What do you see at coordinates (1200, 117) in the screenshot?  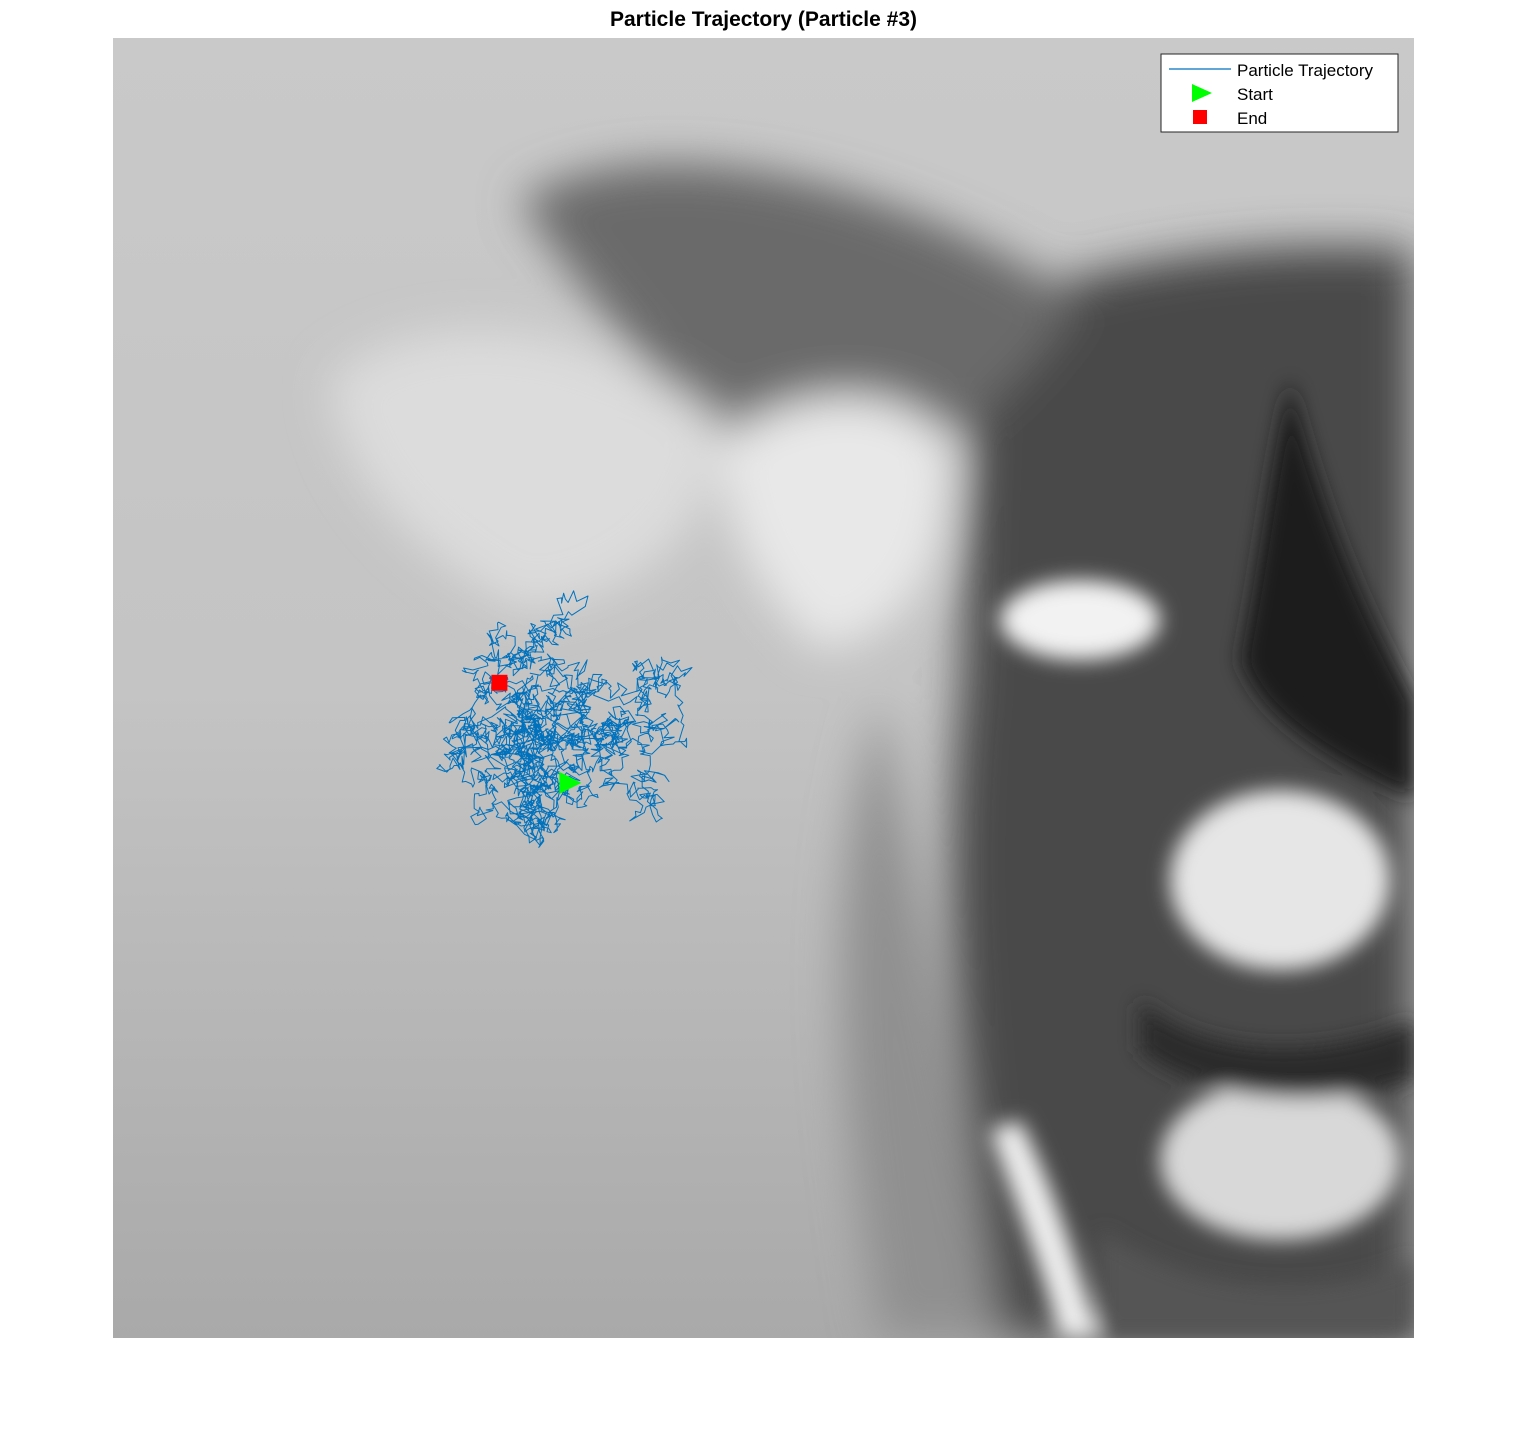 I see `legend-end-swatch` at bounding box center [1200, 117].